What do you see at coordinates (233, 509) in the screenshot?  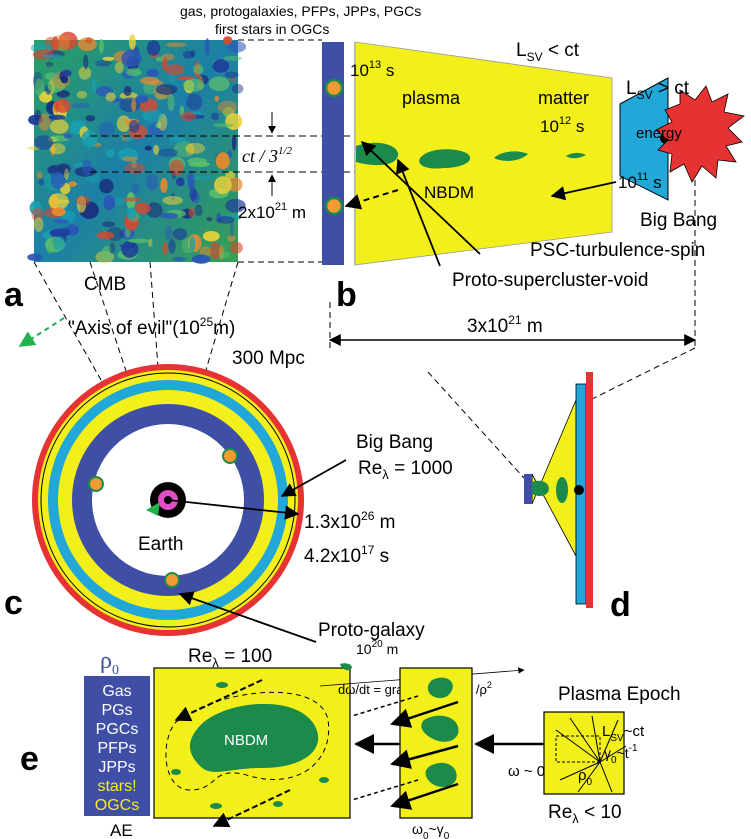 I see `radius-arrow` at bounding box center [233, 509].